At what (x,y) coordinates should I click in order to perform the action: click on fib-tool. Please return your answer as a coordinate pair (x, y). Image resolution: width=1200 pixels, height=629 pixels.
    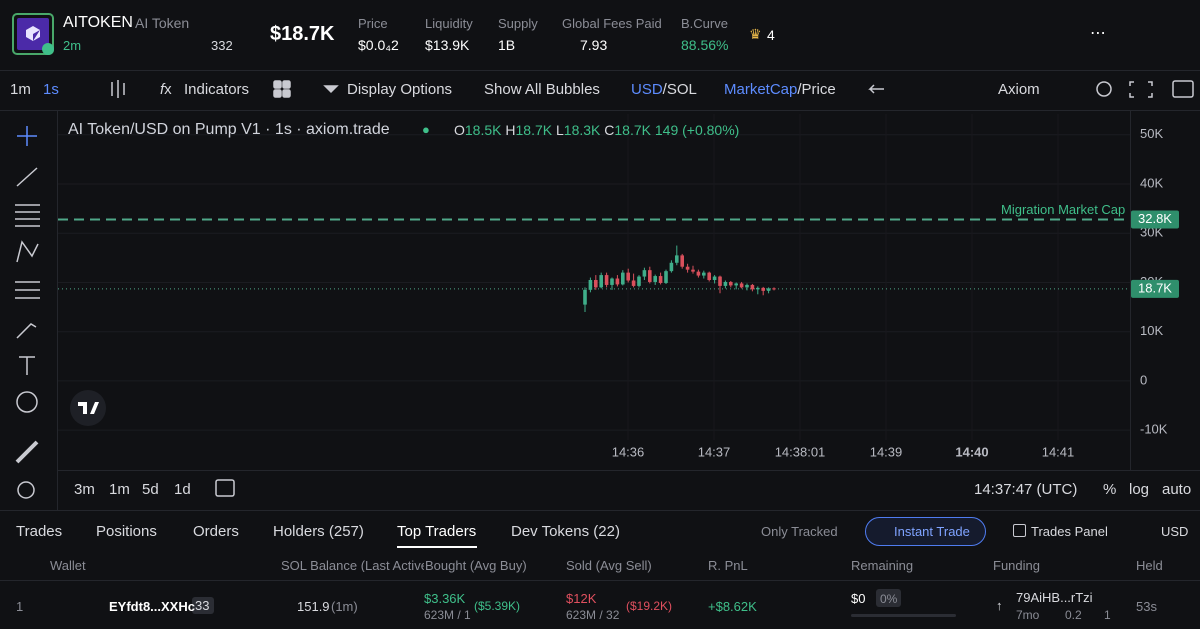
    Looking at the image, I should click on (27, 215).